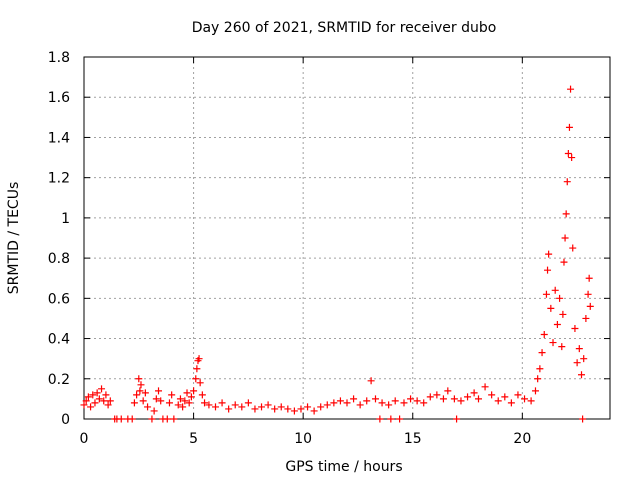  I want to click on y-tick-label: 0.6, so click(59, 299).